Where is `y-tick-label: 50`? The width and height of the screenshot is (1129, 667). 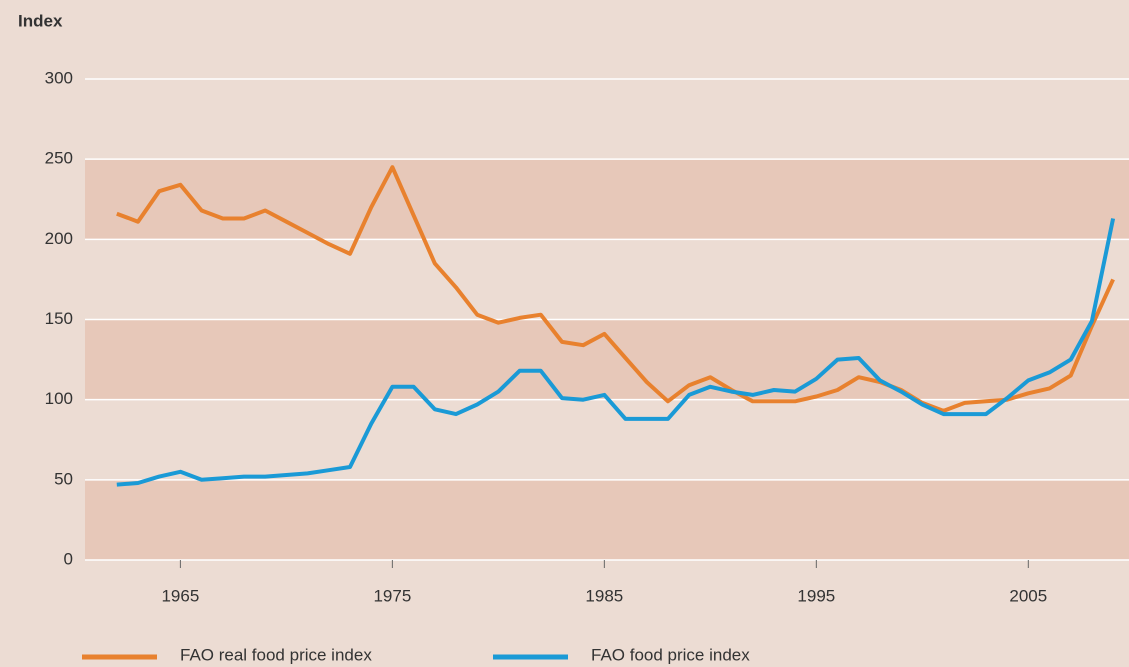 y-tick-label: 50 is located at coordinates (63, 478).